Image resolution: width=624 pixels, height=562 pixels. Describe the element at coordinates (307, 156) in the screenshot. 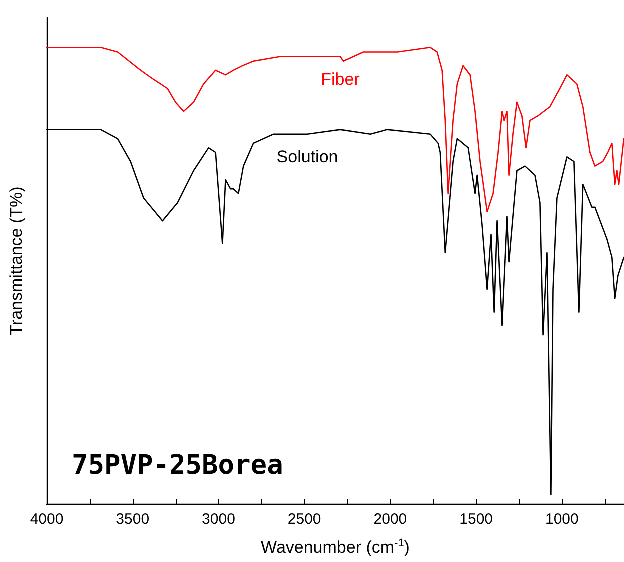

I see `series-label: Solution` at that location.